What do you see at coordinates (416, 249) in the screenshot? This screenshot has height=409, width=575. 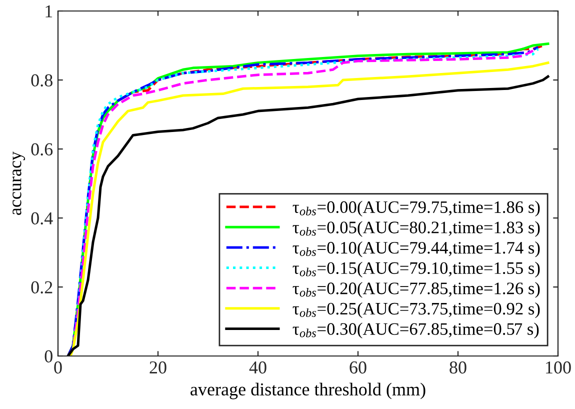 I see `legend-label: τ$_{obs}$=0.10(AUC=79.44,time=1.74 s)` at bounding box center [416, 249].